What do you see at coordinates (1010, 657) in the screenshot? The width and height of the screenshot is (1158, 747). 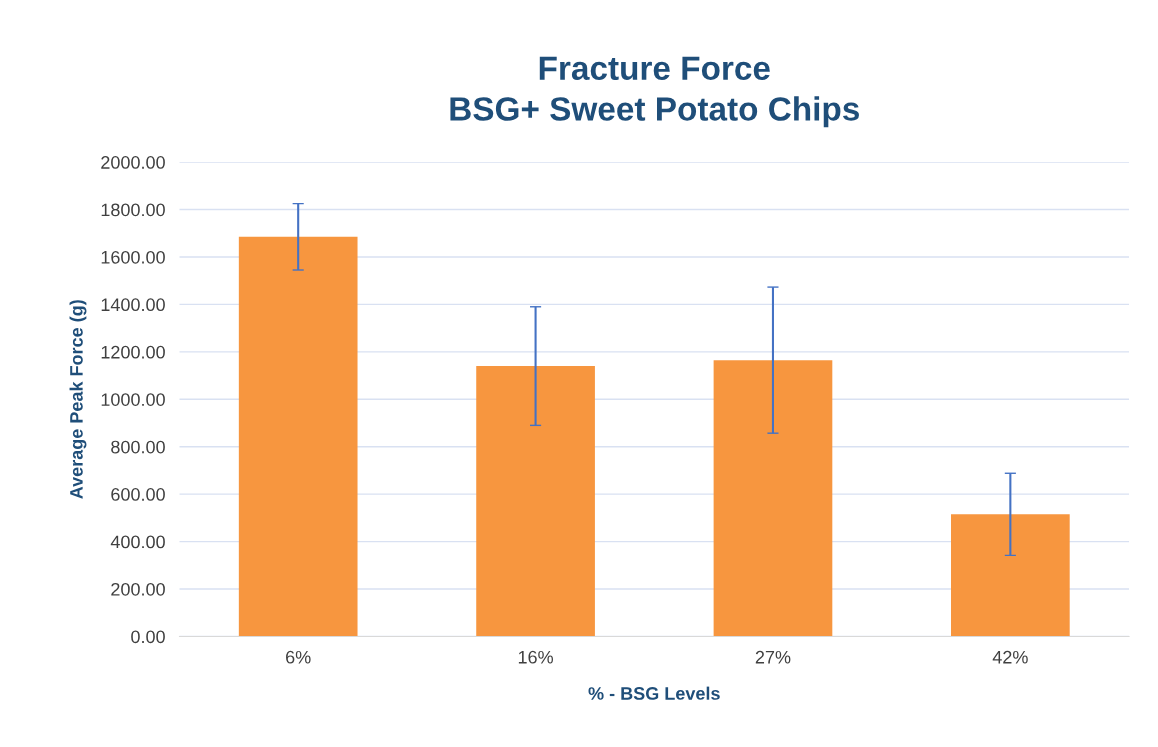 I see `x-tick-label: 42%` at bounding box center [1010, 657].